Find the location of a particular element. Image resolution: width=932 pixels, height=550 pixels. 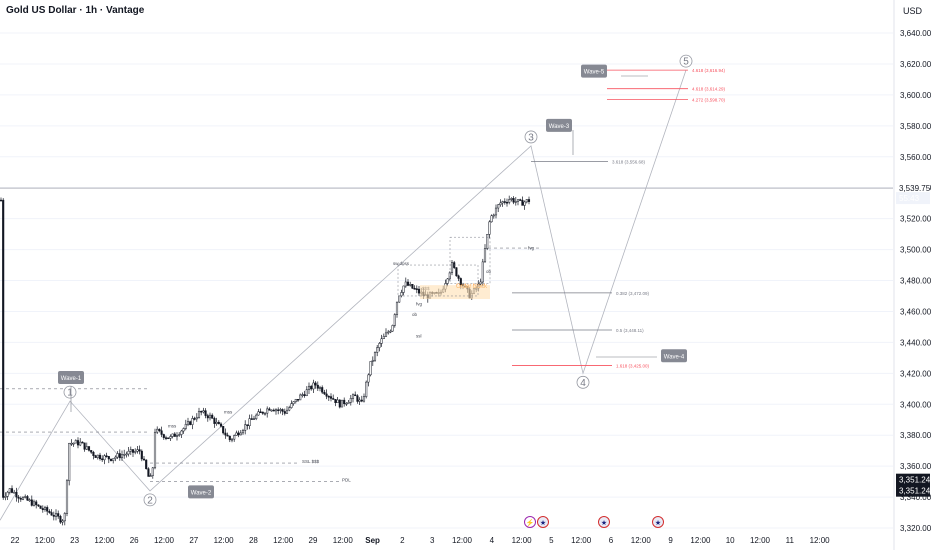

wave-tag-label: Wave-3 is located at coordinates (559, 127).